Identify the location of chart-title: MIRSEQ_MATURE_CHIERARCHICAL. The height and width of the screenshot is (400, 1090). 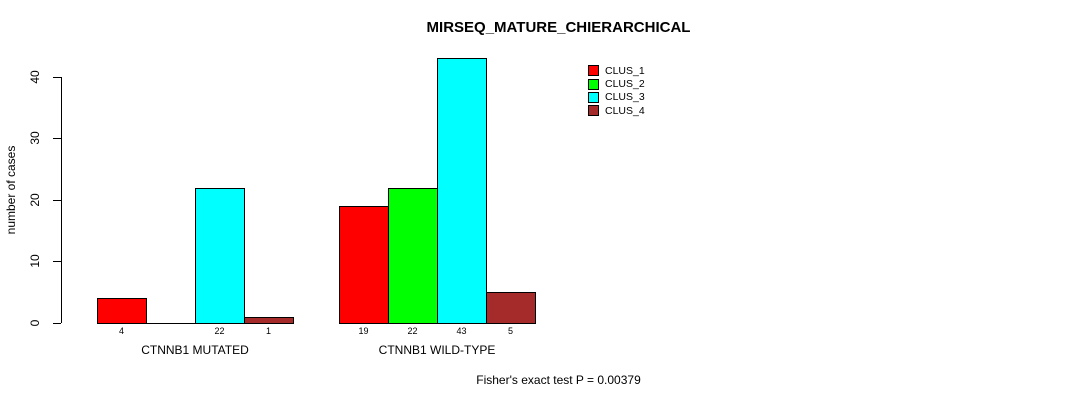
(558, 27).